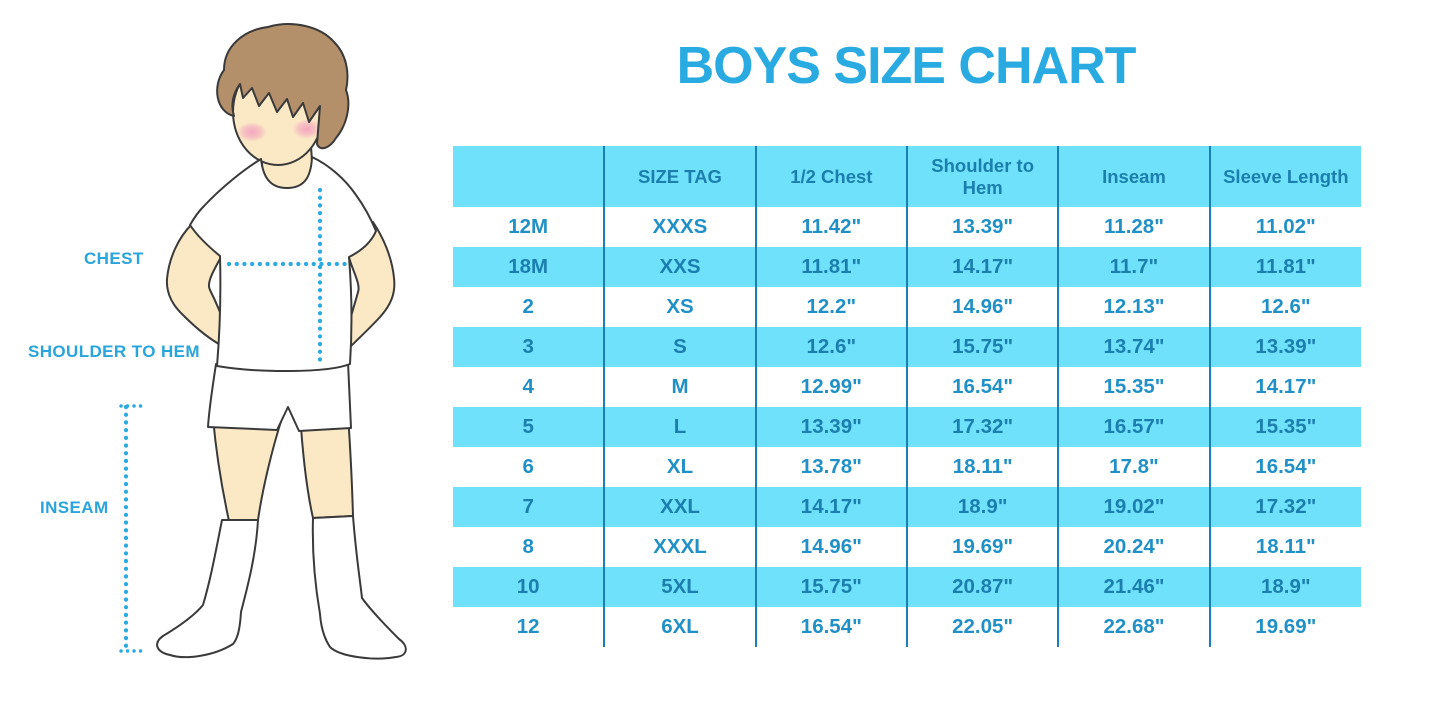 The image size is (1445, 723). What do you see at coordinates (830, 387) in the screenshot?
I see `size-value-cell: 12.99"` at bounding box center [830, 387].